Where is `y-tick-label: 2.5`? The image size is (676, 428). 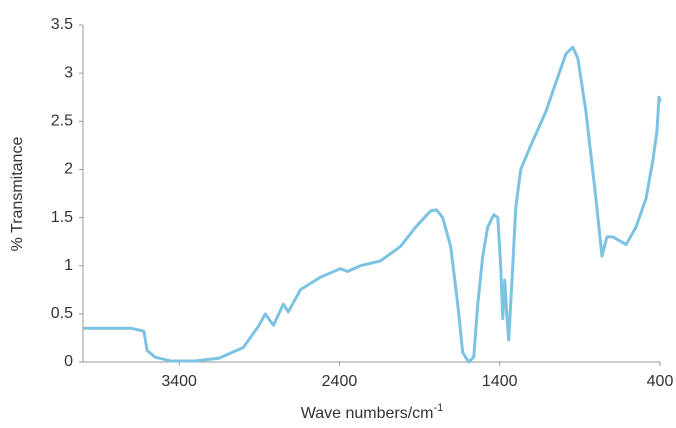
y-tick-label: 2.5 is located at coordinates (62, 121).